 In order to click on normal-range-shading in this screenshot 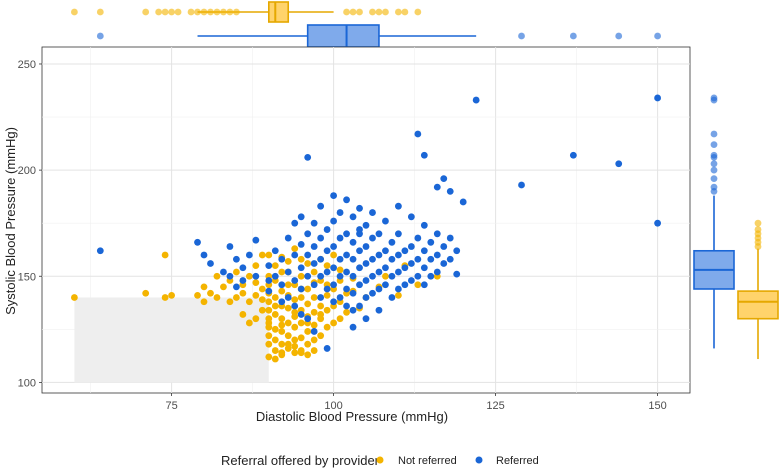, I will do `click(171, 340)`.